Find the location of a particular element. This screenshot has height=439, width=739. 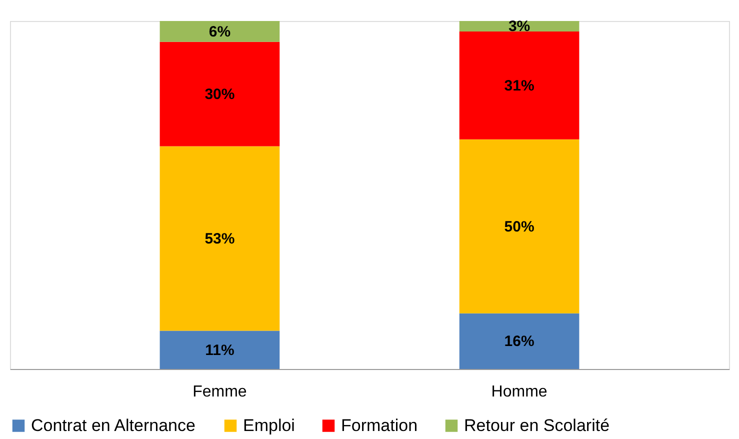

data-label: 31% is located at coordinates (519, 85).